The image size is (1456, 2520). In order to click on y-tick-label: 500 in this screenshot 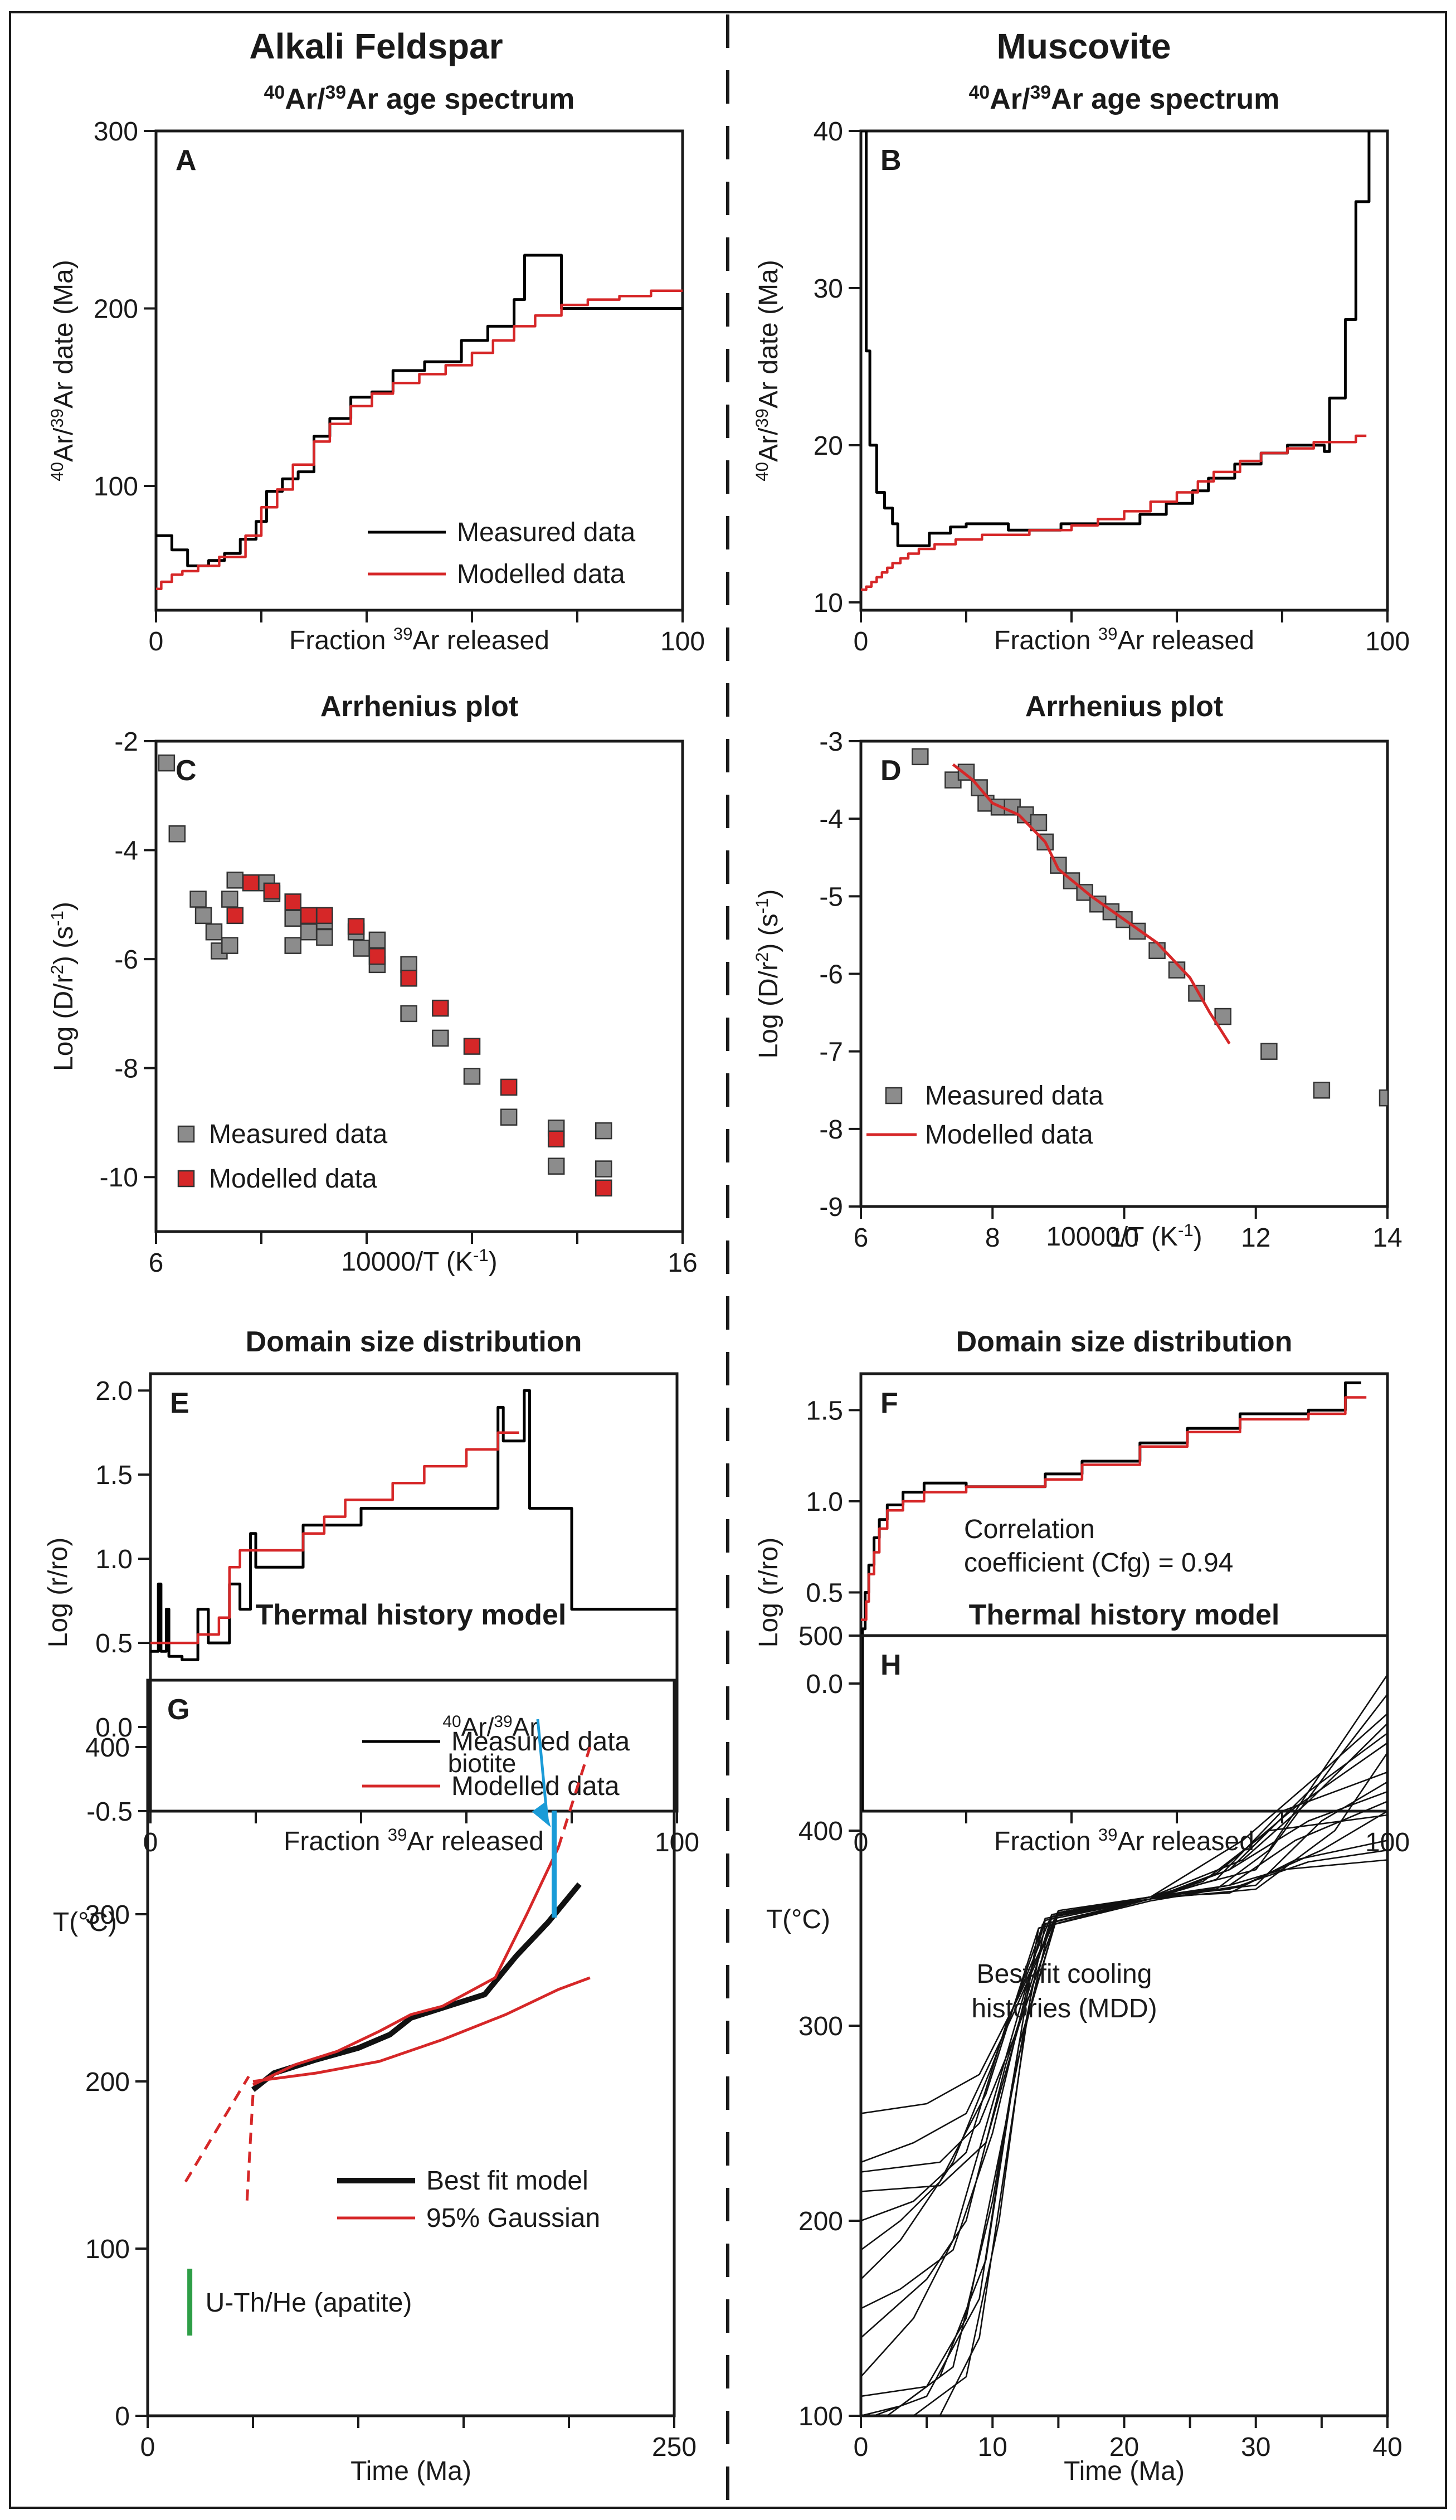, I will do `click(821, 1637)`.